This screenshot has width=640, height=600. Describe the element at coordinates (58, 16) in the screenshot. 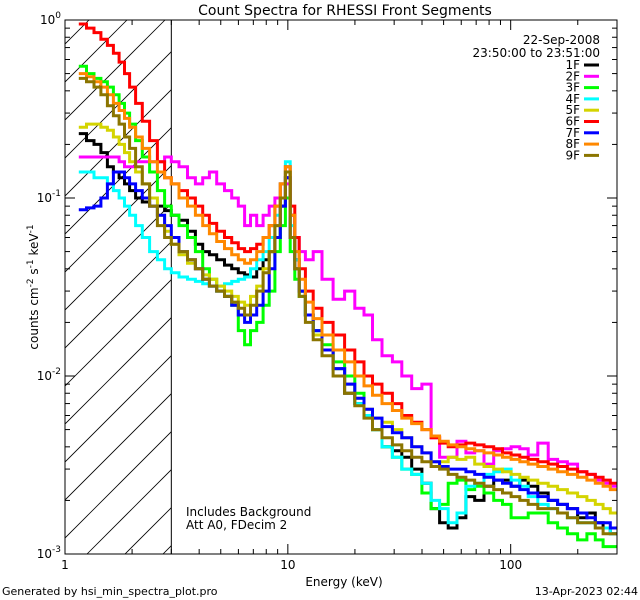

I see `y-tick-exp: 0` at that location.